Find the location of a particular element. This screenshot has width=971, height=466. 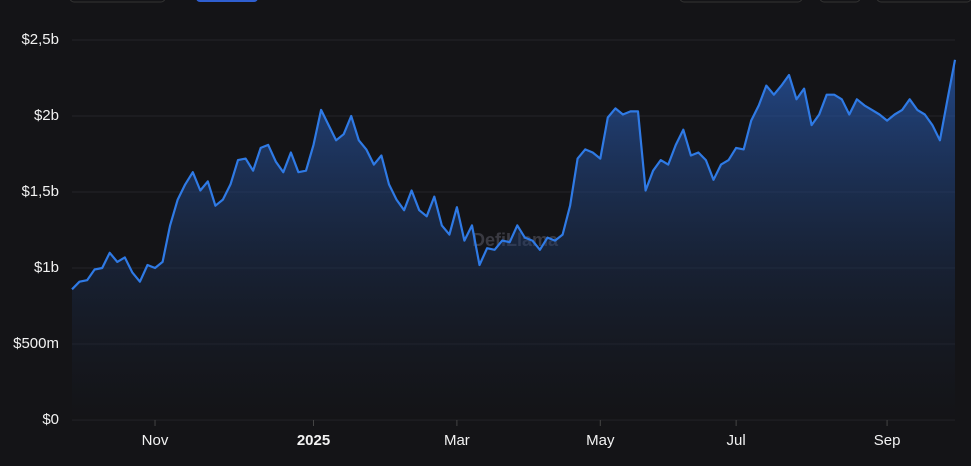

x-tick-label: 2025 is located at coordinates (313, 440).